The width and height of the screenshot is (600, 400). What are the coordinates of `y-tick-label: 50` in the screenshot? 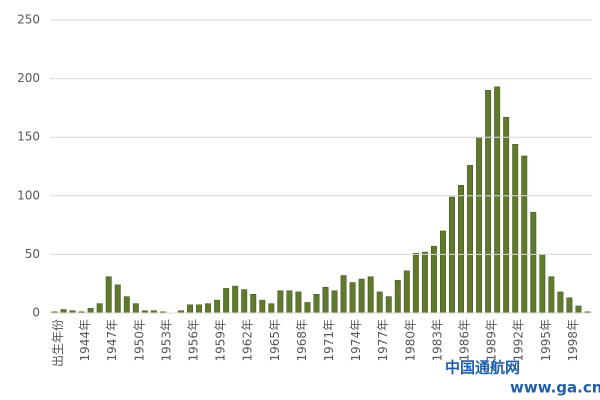 It's located at (32, 254).